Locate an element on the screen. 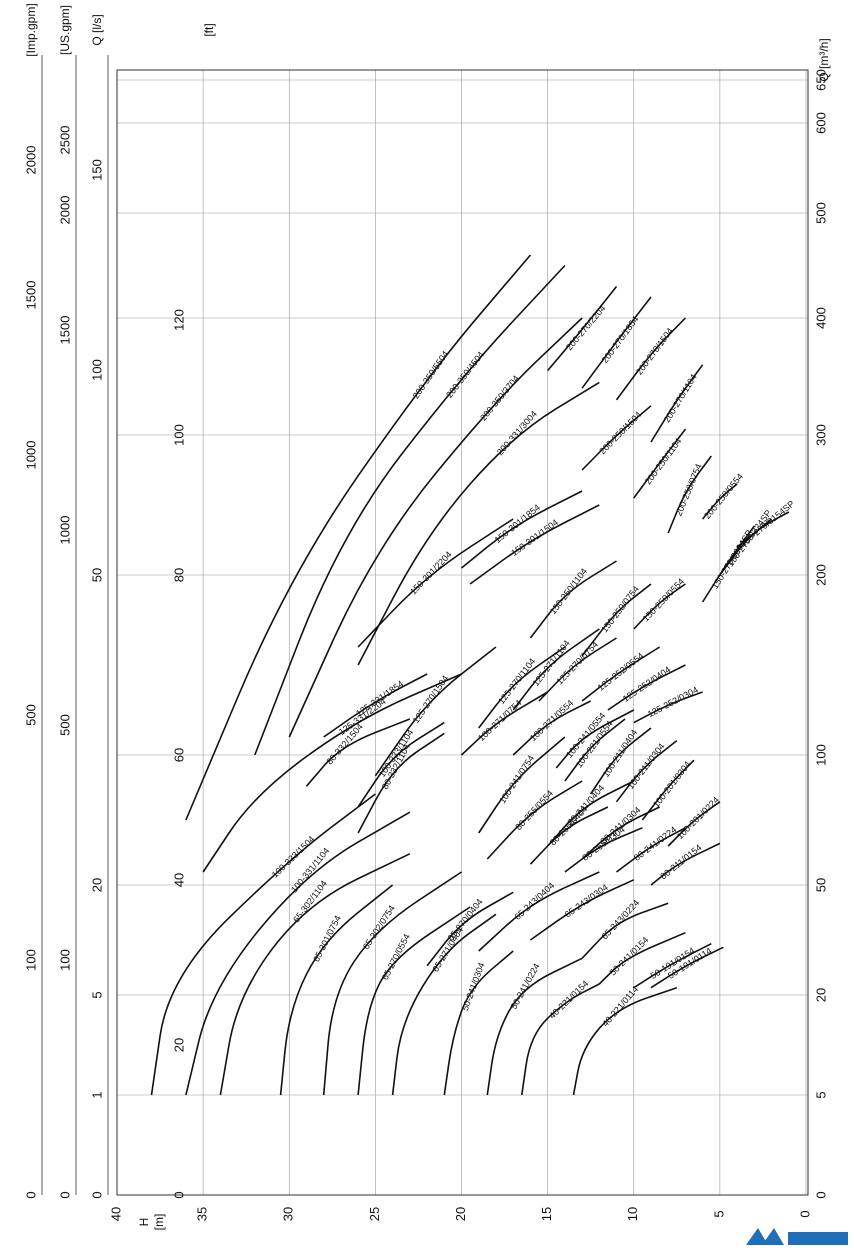 This screenshot has width=854, height=1250. curve-label: 200-270/1854 is located at coordinates (620, 339).